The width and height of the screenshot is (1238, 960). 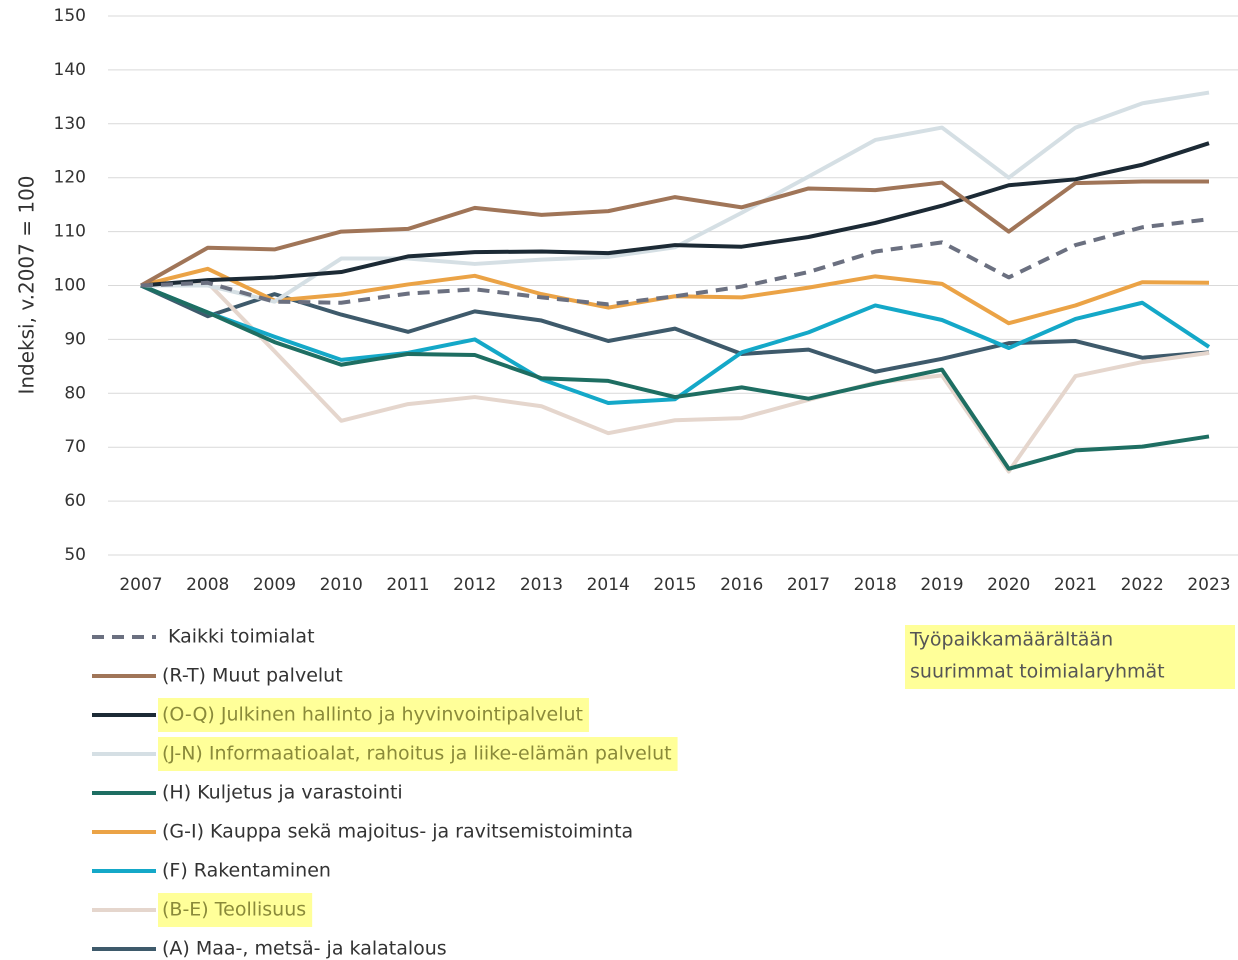 What do you see at coordinates (140, 585) in the screenshot?
I see `x-tick-label: 2007` at bounding box center [140, 585].